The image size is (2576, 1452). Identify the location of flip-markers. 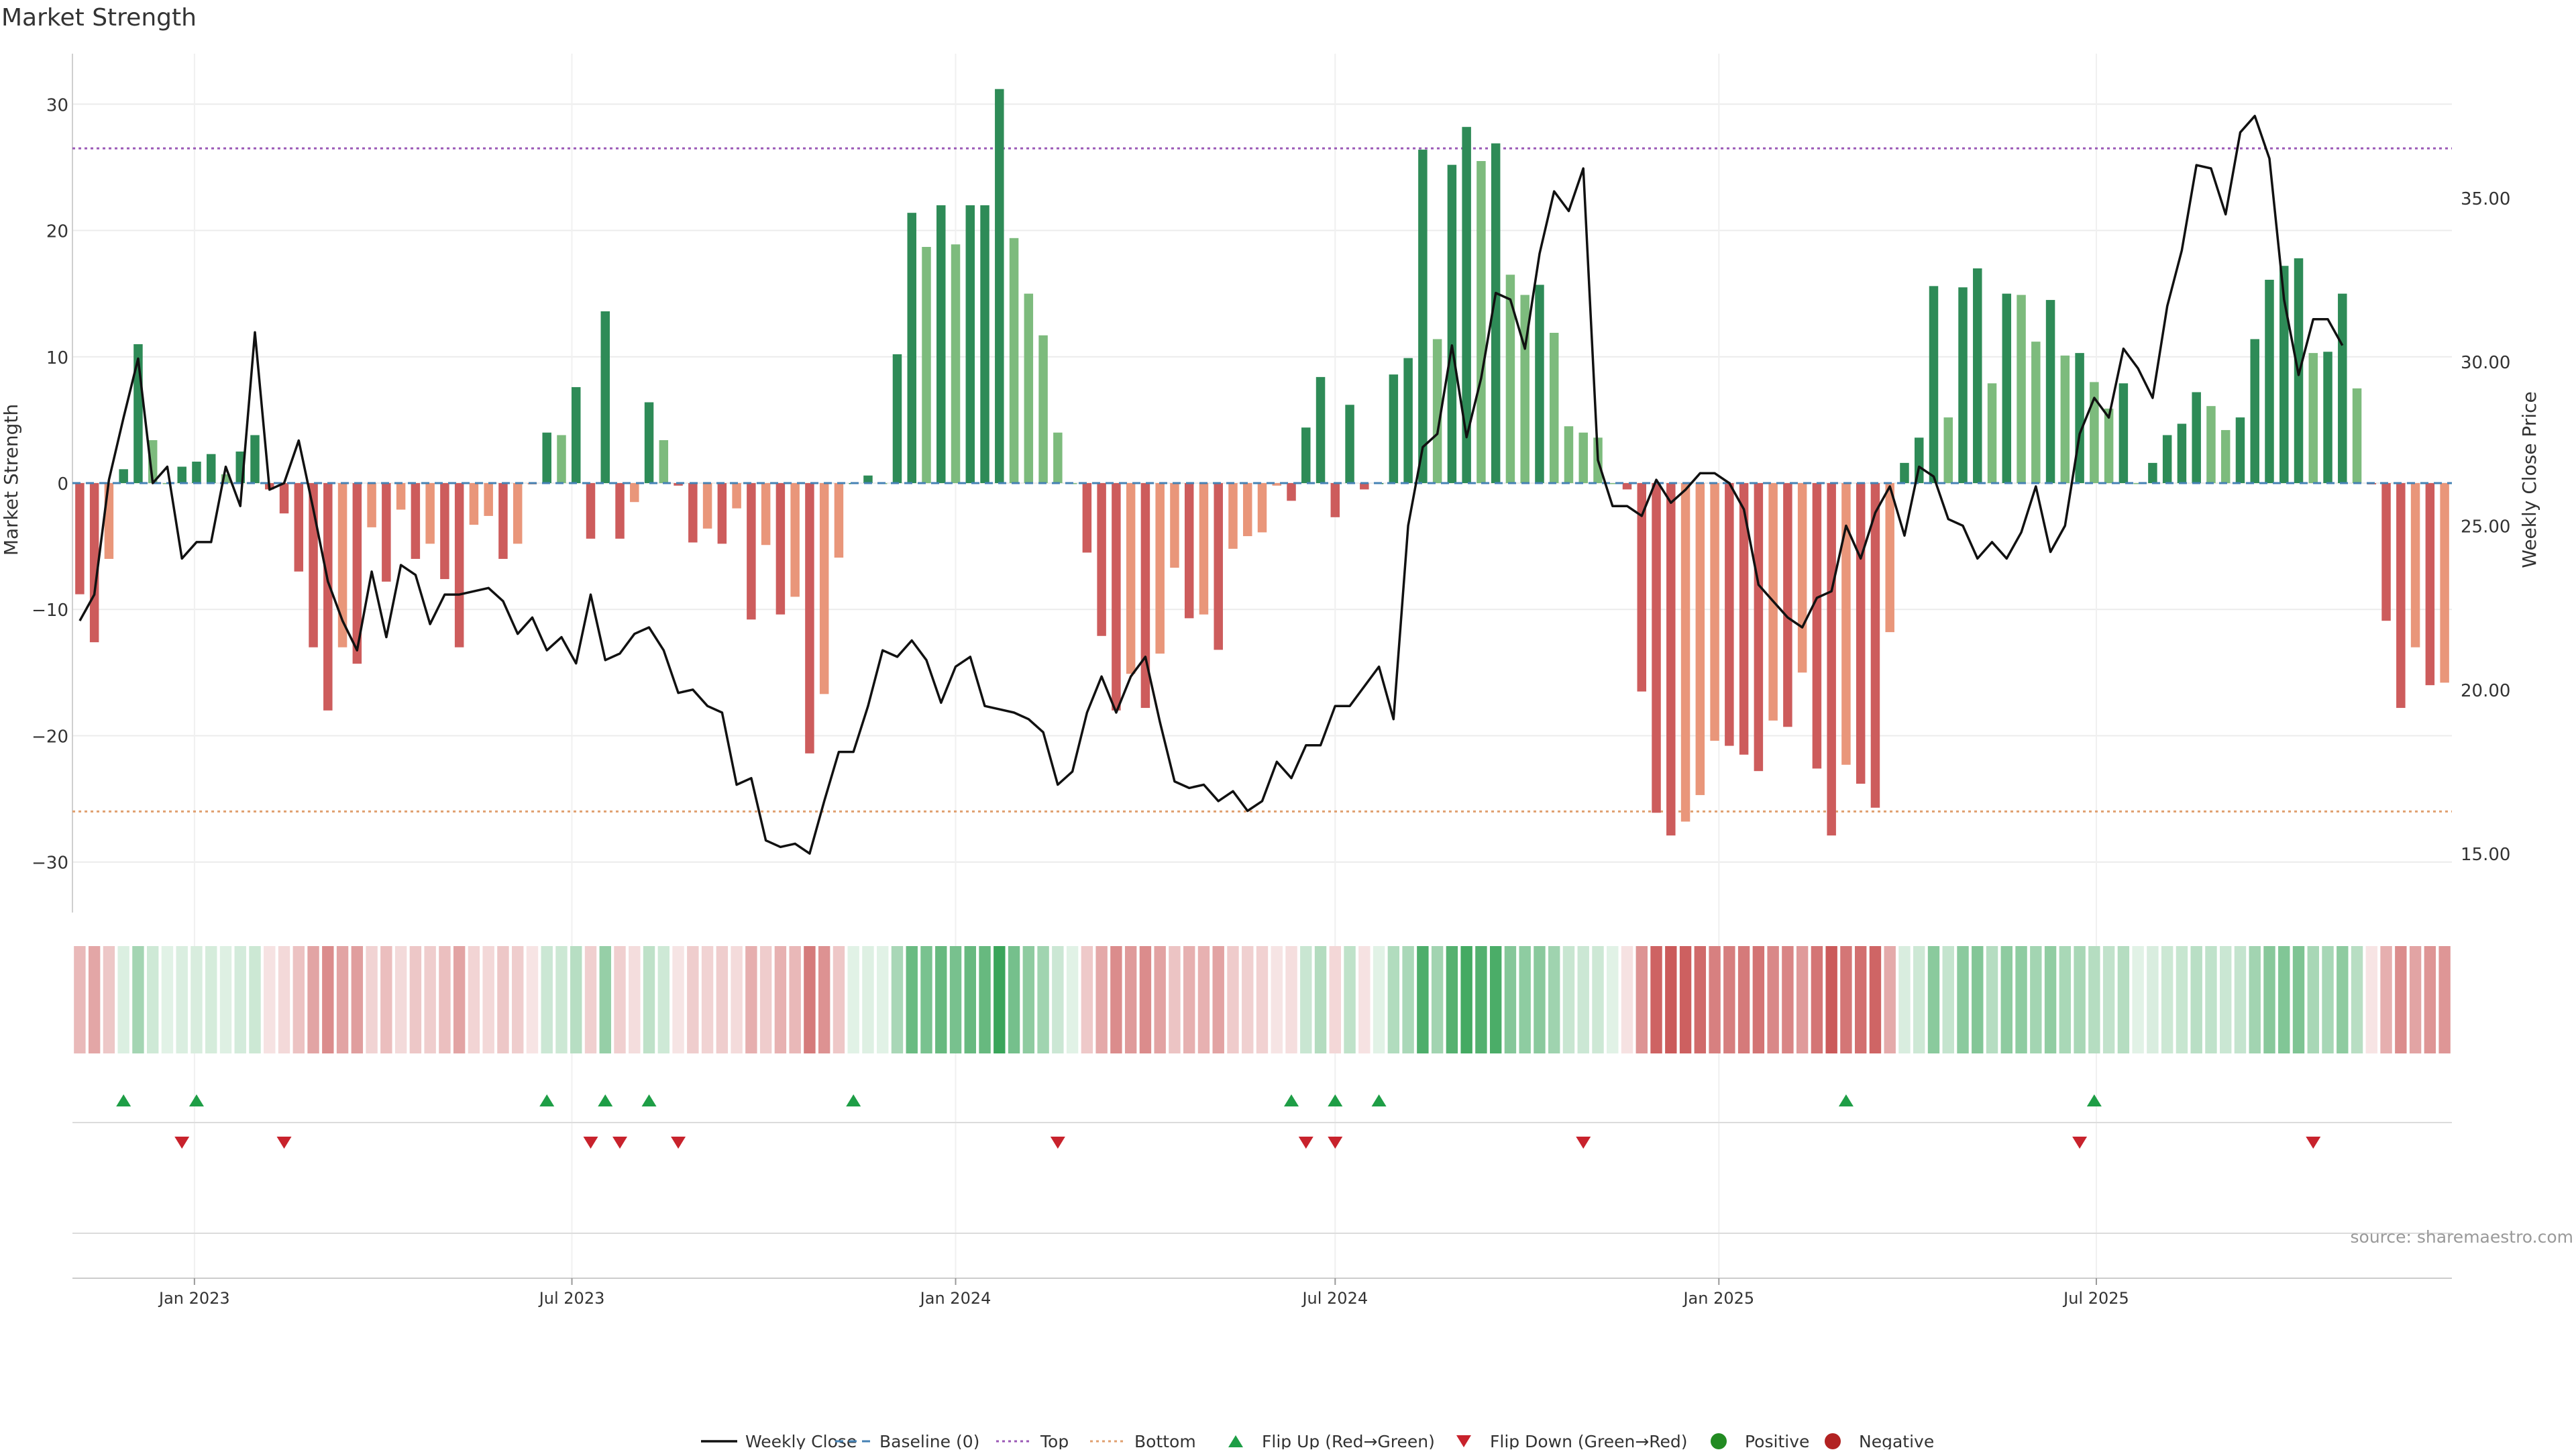
(1262, 1164).